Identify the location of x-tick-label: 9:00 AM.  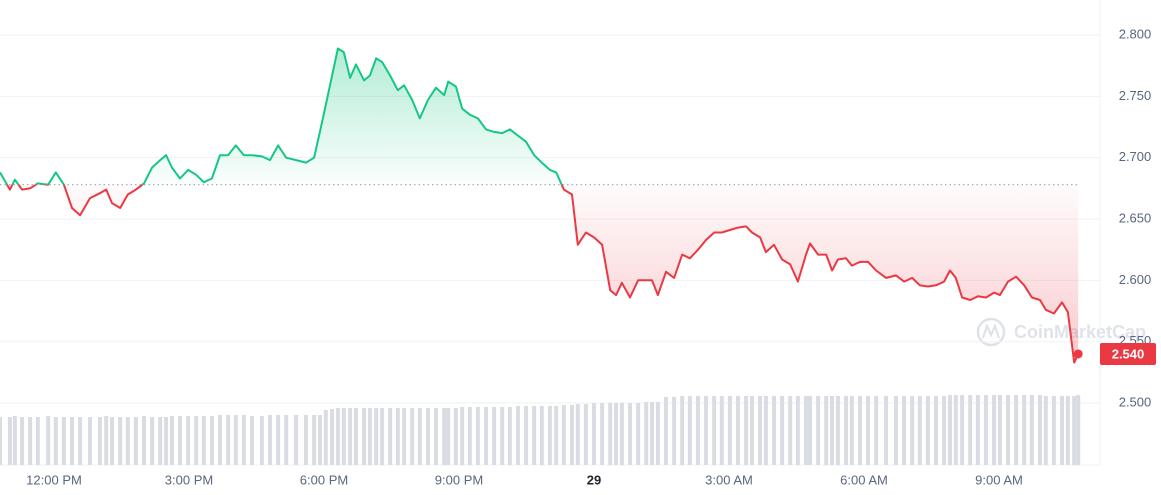
(999, 479).